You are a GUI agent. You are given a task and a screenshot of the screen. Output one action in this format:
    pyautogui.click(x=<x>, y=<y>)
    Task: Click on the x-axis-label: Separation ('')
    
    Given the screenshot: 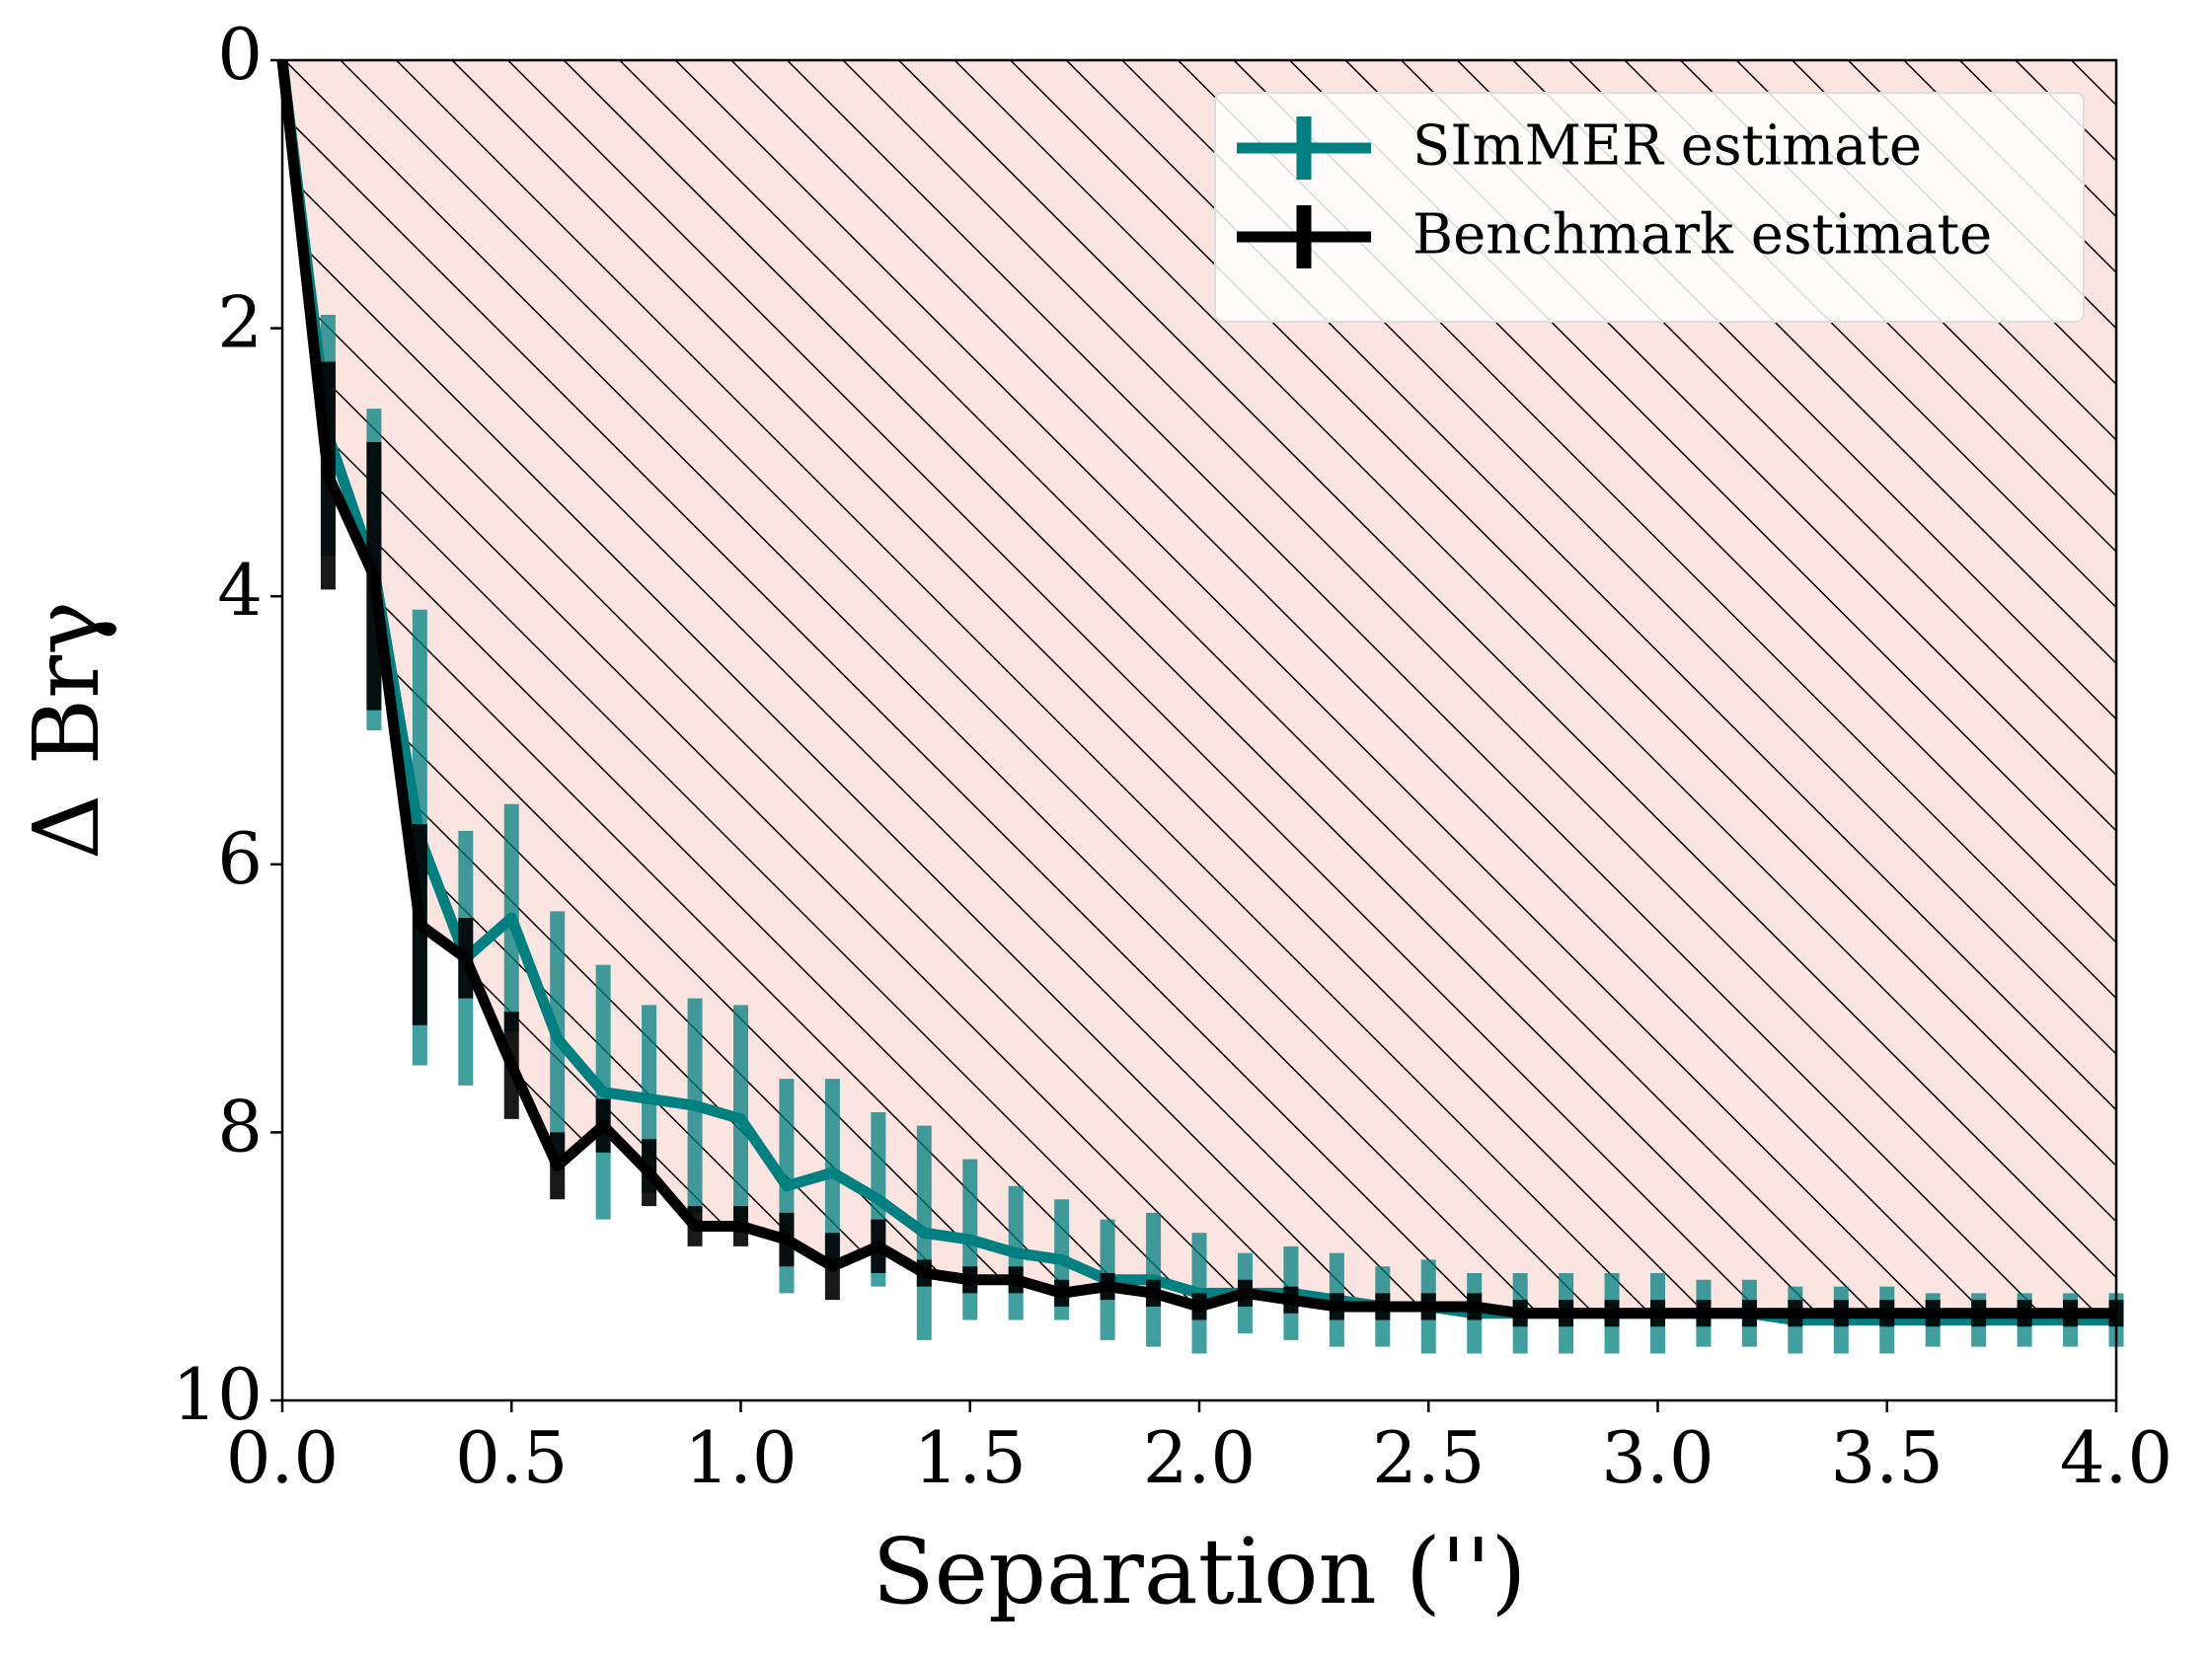 What is the action you would take?
    pyautogui.click(x=1200, y=1571)
    